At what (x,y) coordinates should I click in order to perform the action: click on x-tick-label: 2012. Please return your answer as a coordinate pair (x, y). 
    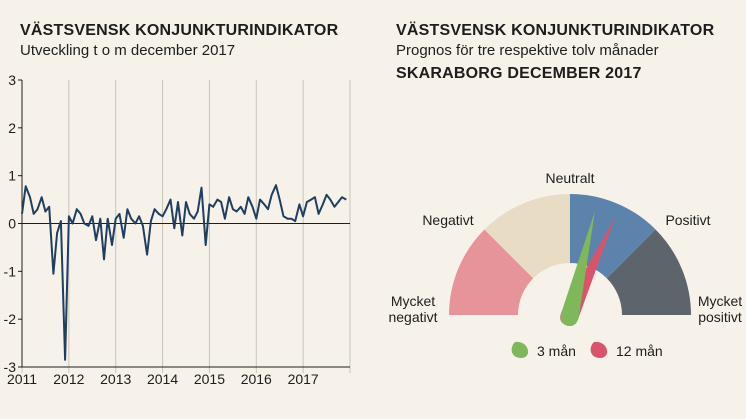
    Looking at the image, I should click on (68, 379).